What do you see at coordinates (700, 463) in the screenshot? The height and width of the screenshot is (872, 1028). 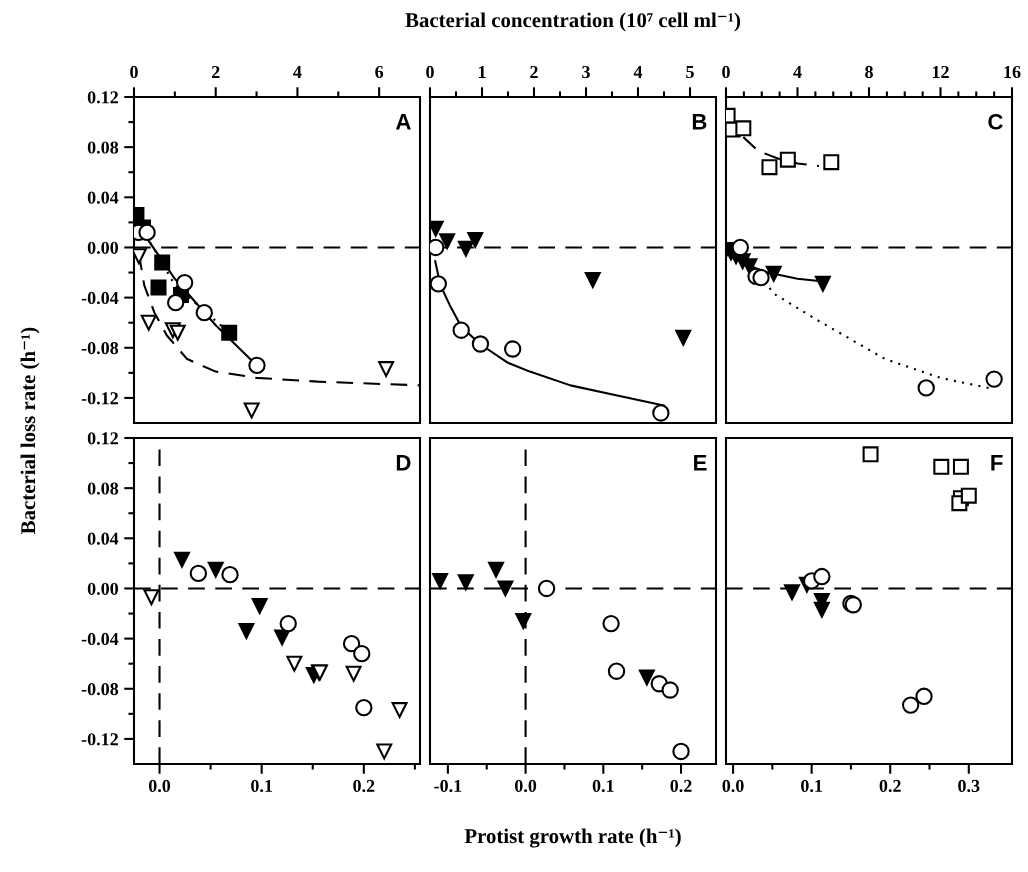 I see `annotation: E` at bounding box center [700, 463].